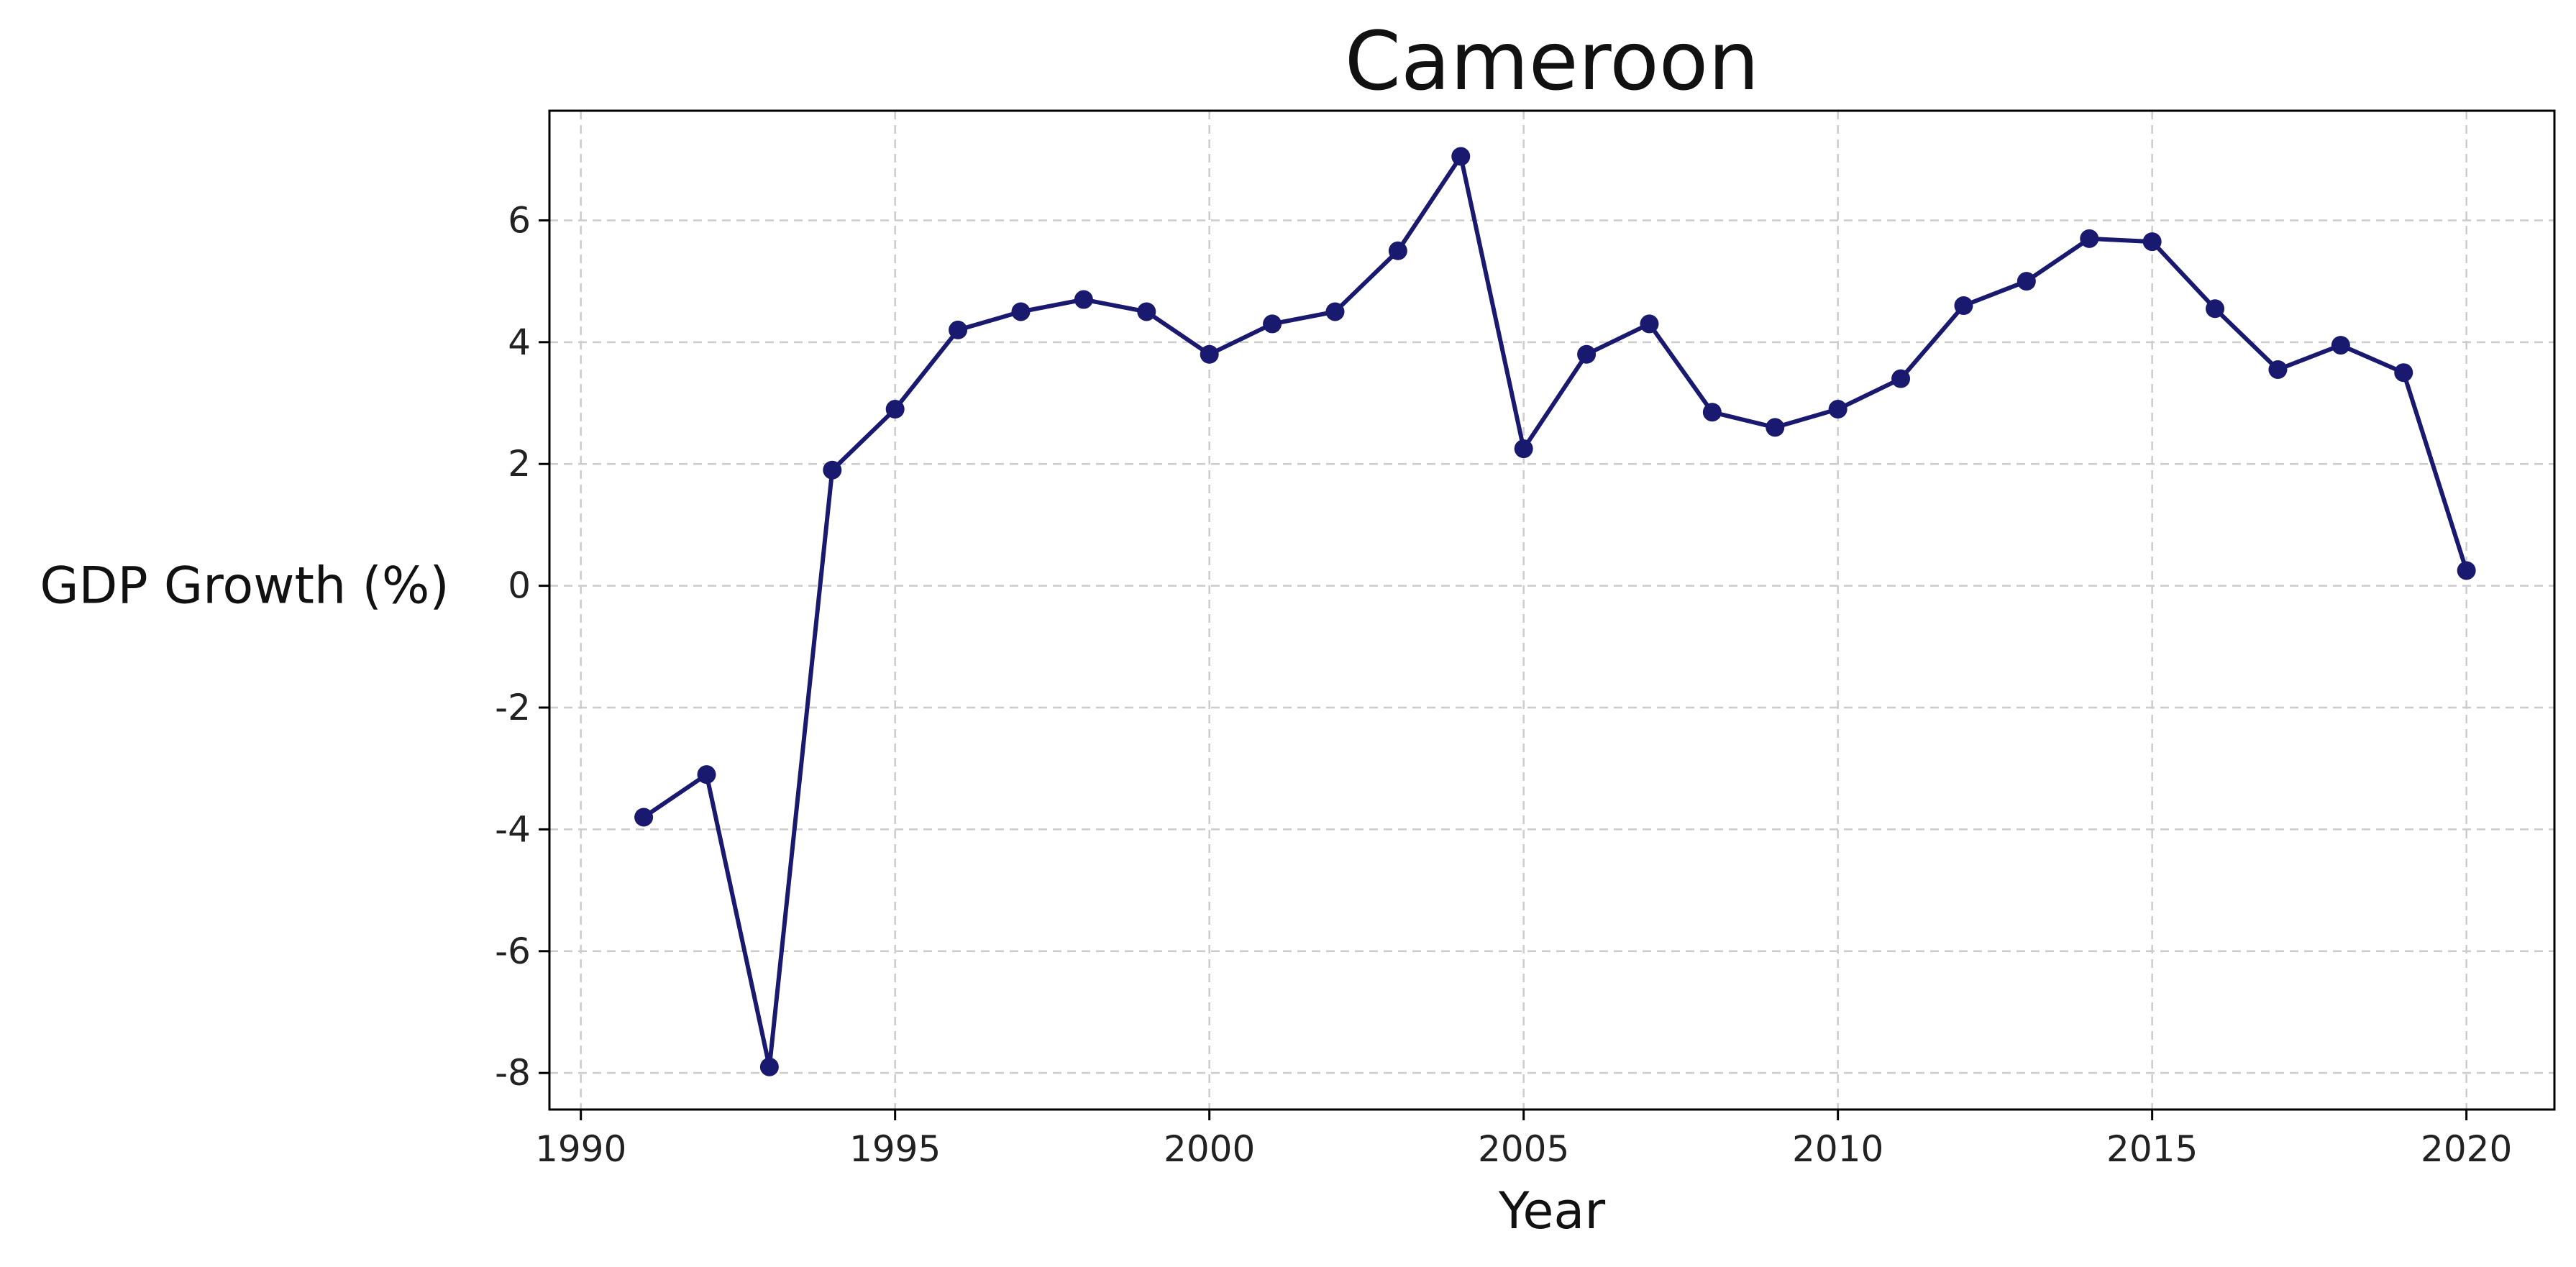  Describe the element at coordinates (244, 586) in the screenshot. I see `y-axis-label: GDP Growth (%)` at that location.